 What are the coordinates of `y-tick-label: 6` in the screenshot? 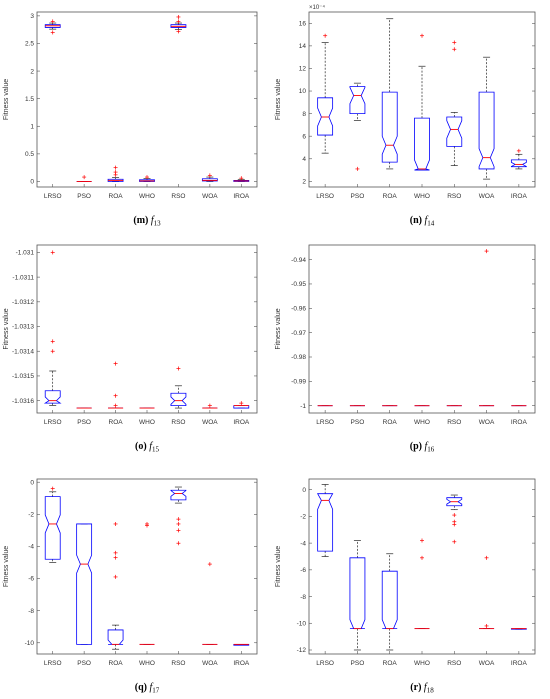 It's located at (304, 136).